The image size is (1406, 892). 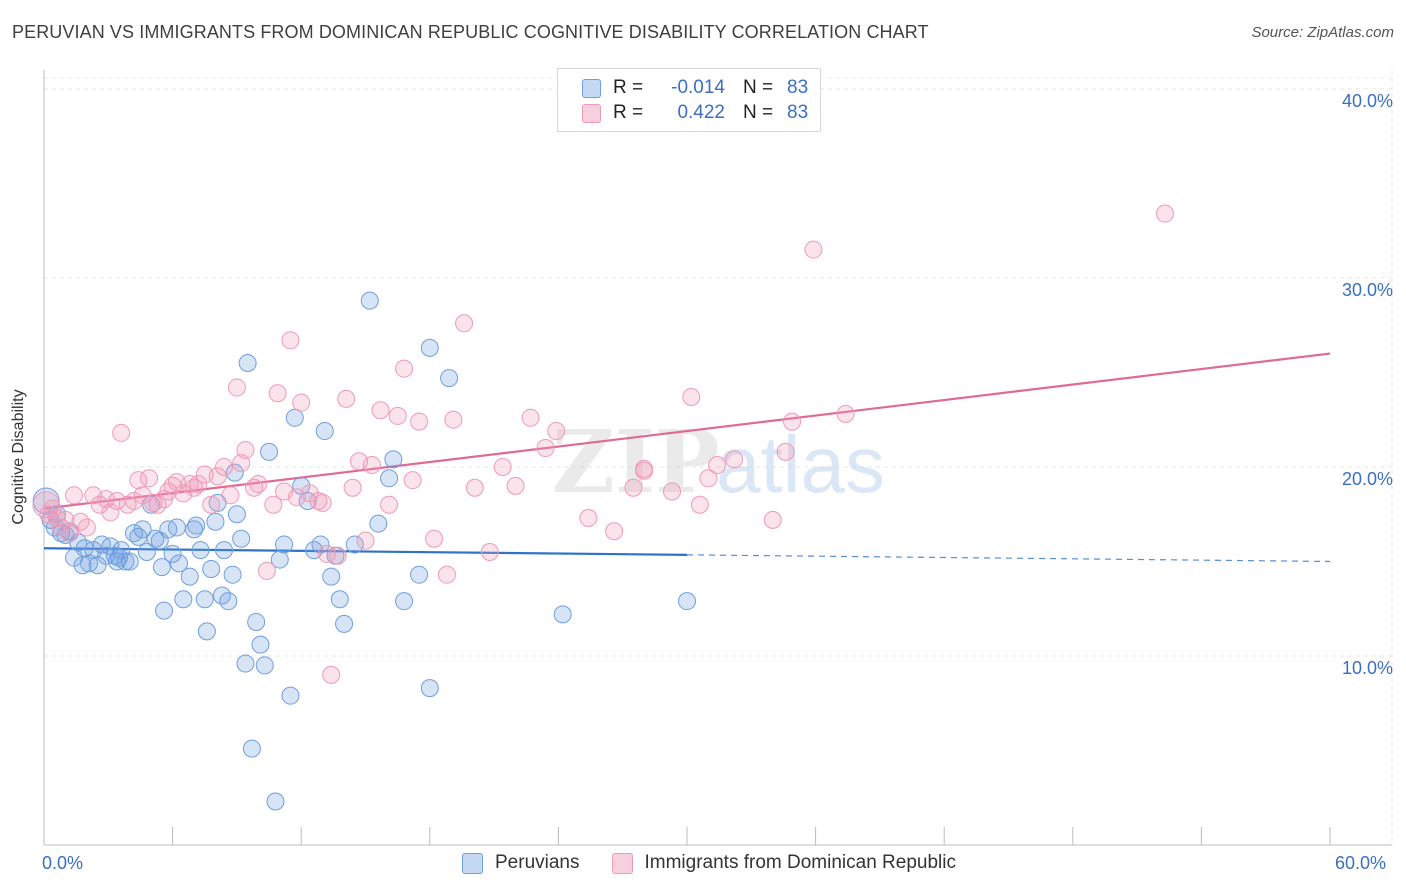 I want to click on legend-item-peruvians: Peruvians, so click(x=521, y=863).